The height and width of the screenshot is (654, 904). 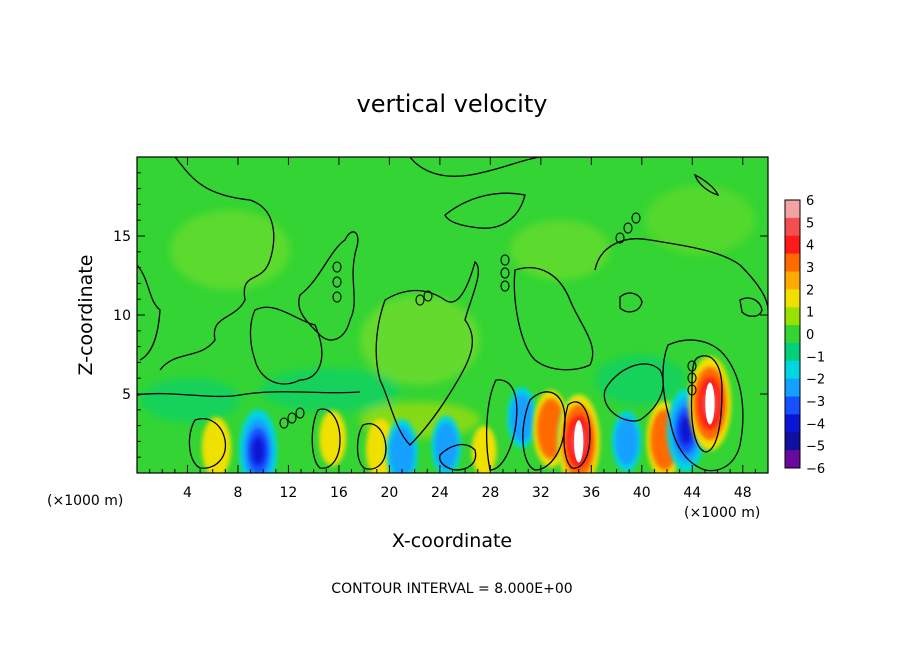 What do you see at coordinates (815, 469) in the screenshot?
I see `colorbar-label: −6` at bounding box center [815, 469].